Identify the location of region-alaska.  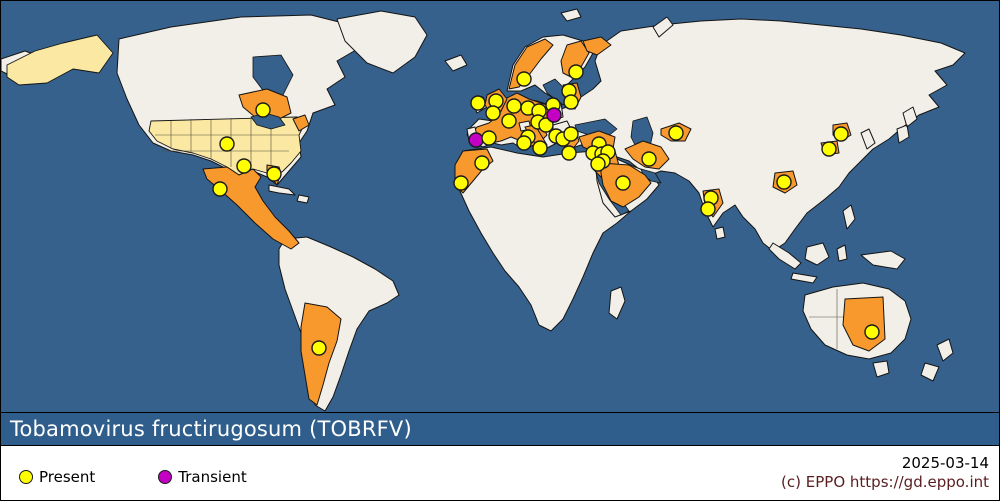
(60, 60).